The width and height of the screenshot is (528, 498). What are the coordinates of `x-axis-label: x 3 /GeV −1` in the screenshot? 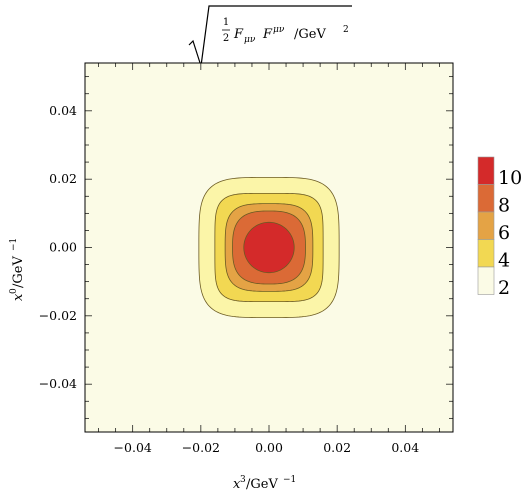 It's located at (264, 483).